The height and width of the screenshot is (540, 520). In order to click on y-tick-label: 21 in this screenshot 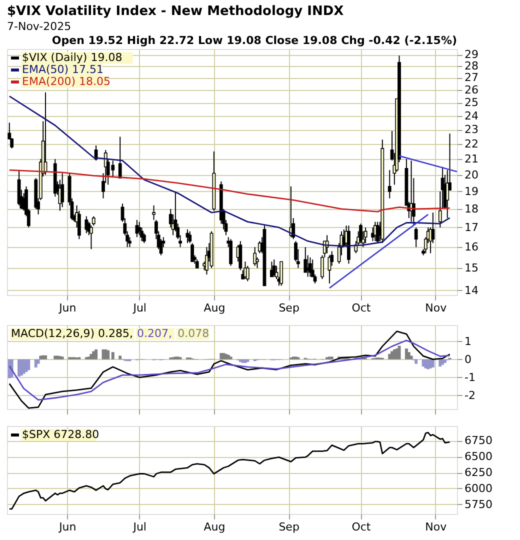, I will do `click(471, 159)`.